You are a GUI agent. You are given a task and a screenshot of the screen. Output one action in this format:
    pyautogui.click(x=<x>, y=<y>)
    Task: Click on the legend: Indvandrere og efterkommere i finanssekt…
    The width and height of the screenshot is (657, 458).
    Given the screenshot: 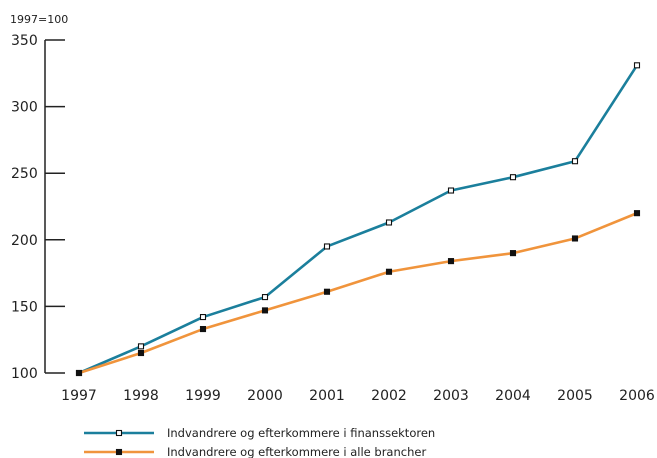 What is the action you would take?
    pyautogui.click(x=259, y=442)
    